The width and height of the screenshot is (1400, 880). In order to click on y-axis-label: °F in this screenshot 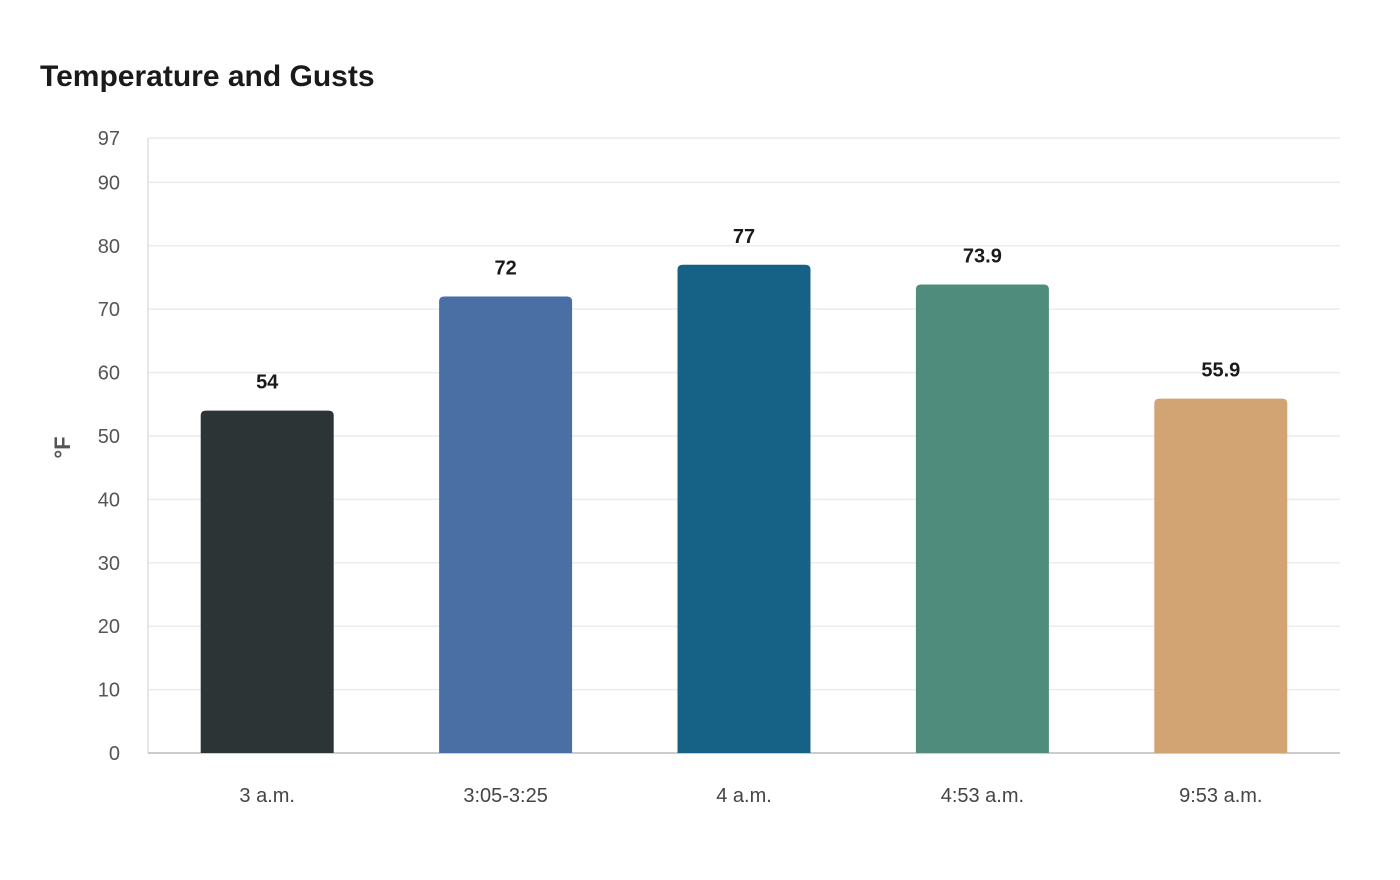, I will do `click(62, 447)`.